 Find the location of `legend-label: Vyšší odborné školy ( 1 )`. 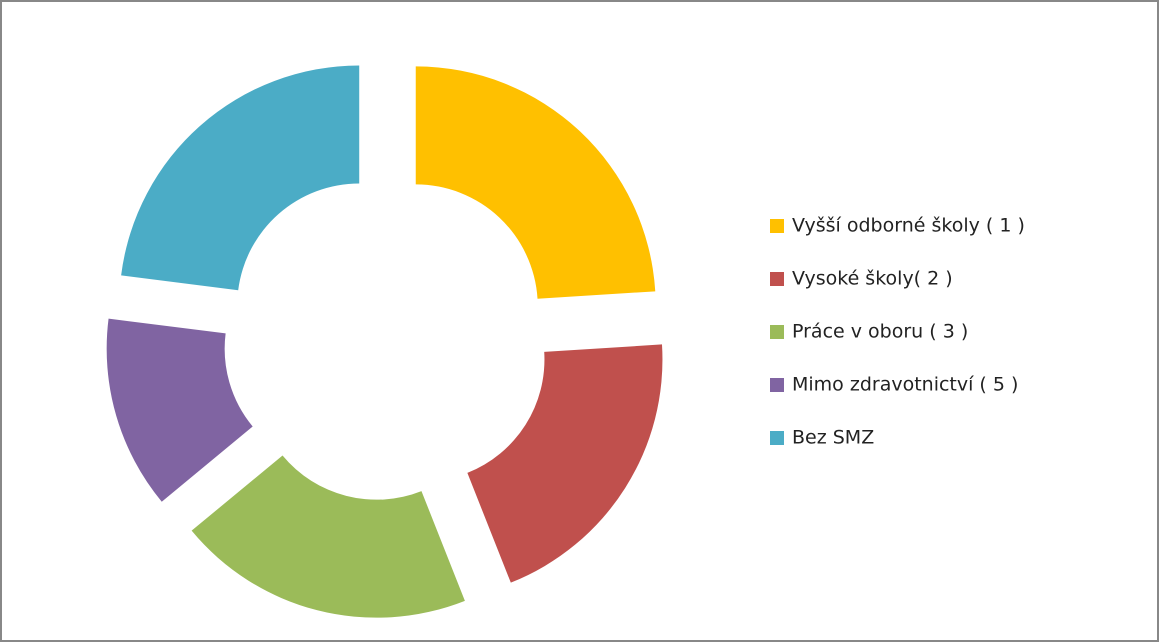

legend-label: Vyšší odborné školy ( 1 ) is located at coordinates (908, 226).